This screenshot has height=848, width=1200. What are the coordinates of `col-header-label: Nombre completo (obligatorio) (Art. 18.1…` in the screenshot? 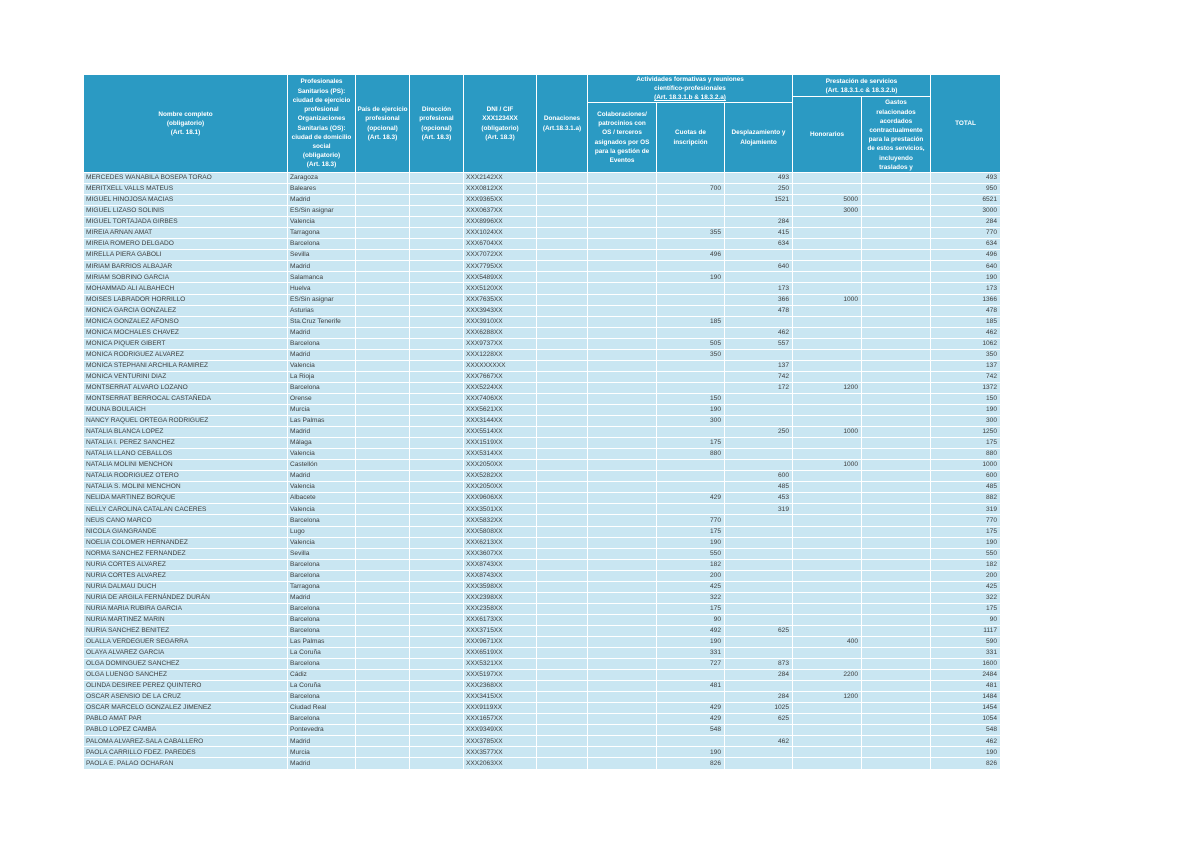 It's located at (185, 123).